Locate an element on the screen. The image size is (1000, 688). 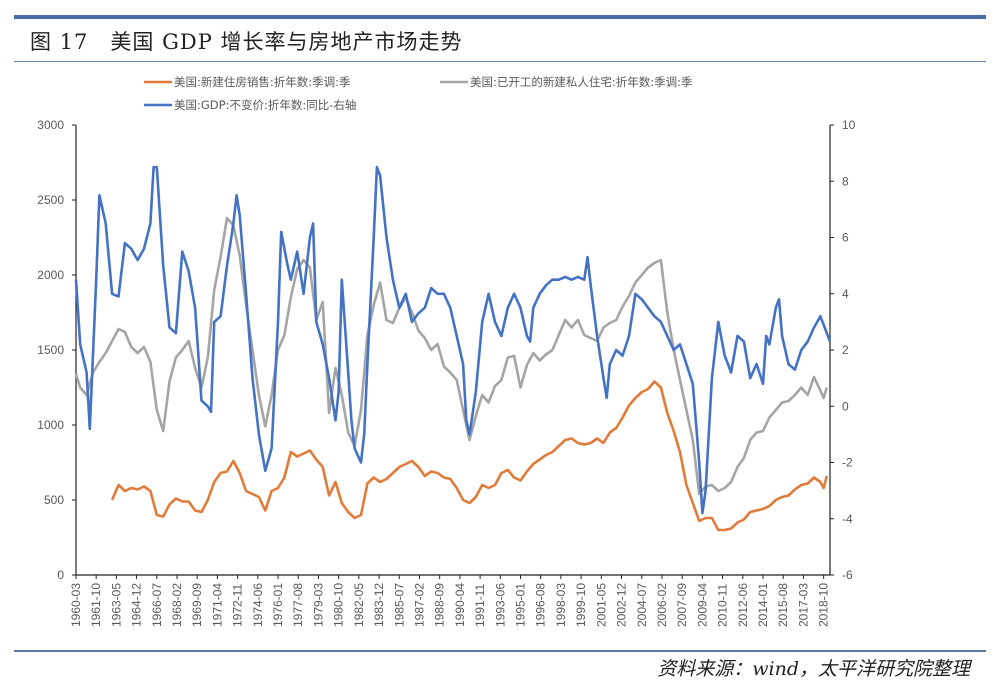
x-tick-label: 2009-04 is located at coordinates (702, 605).